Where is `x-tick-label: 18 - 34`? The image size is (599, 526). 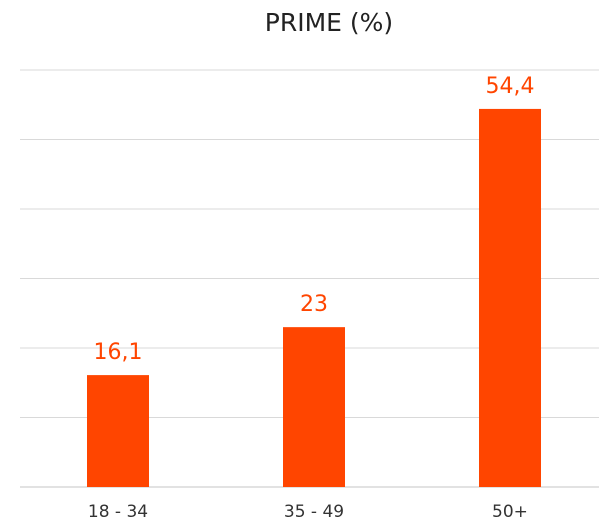
x-tick-label: 18 - 34 is located at coordinates (118, 512).